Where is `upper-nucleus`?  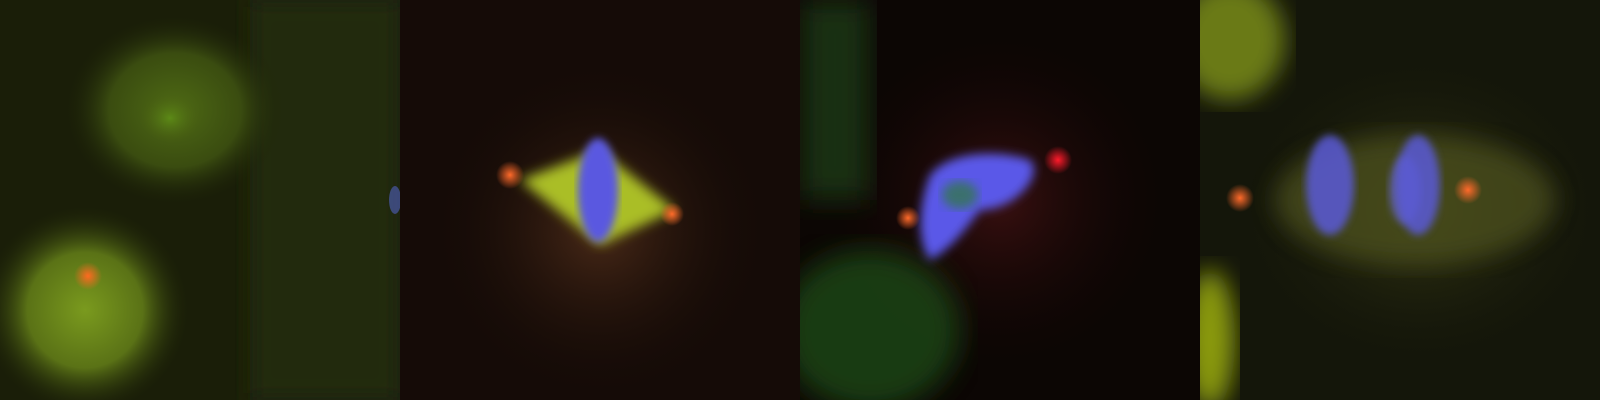
upper-nucleus is located at coordinates (170, 118).